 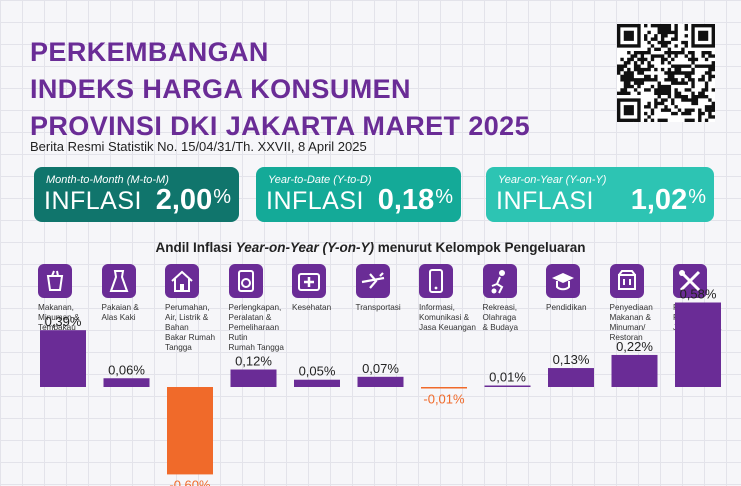 I want to click on card-ytd-label: Year-to-Date (Y-to-D), so click(x=320, y=180).